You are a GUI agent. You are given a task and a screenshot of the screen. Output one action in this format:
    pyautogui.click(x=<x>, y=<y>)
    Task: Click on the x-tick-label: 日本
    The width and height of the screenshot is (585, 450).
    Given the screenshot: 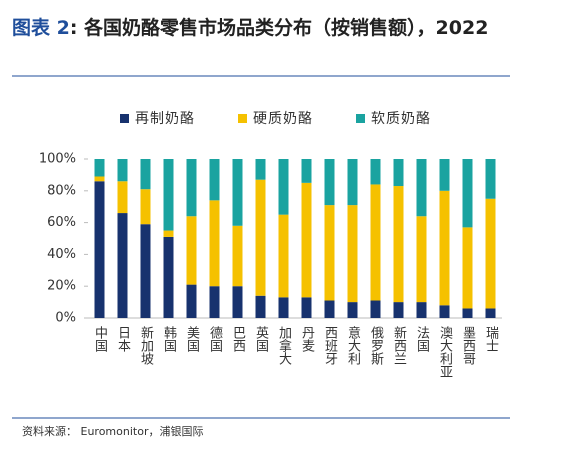 What is the action you would take?
    pyautogui.click(x=123, y=339)
    